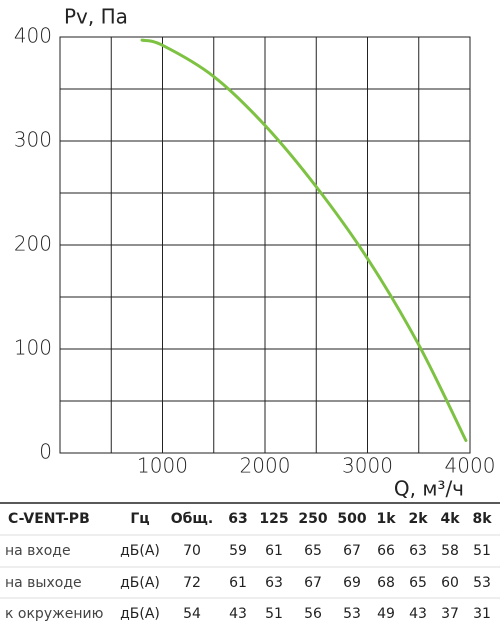  I want to click on y-tick-label: 400, so click(33, 36).